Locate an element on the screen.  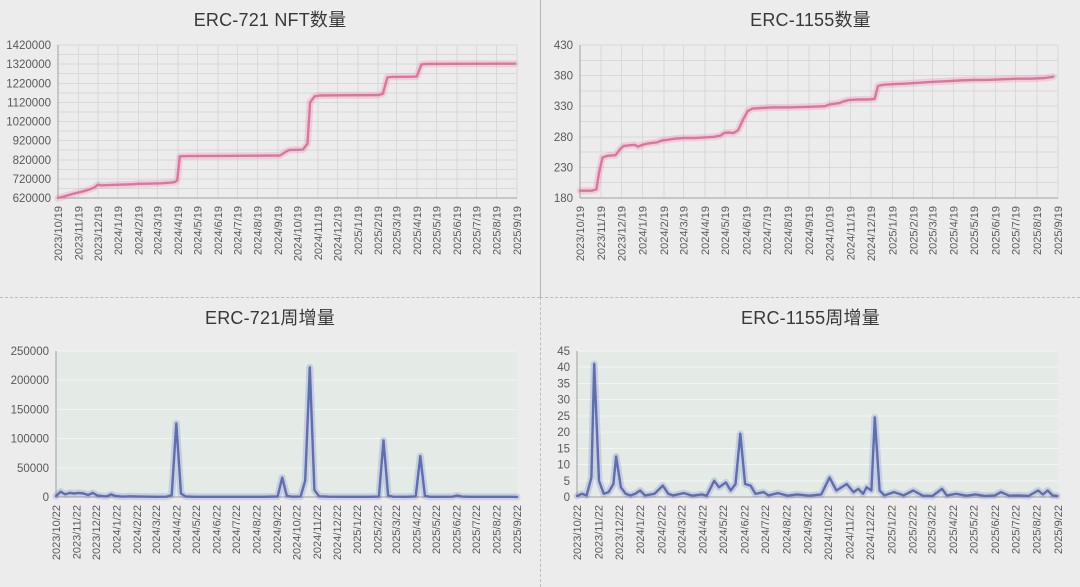
svg-text: 2024/8/22 is located at coordinates (787, 529).